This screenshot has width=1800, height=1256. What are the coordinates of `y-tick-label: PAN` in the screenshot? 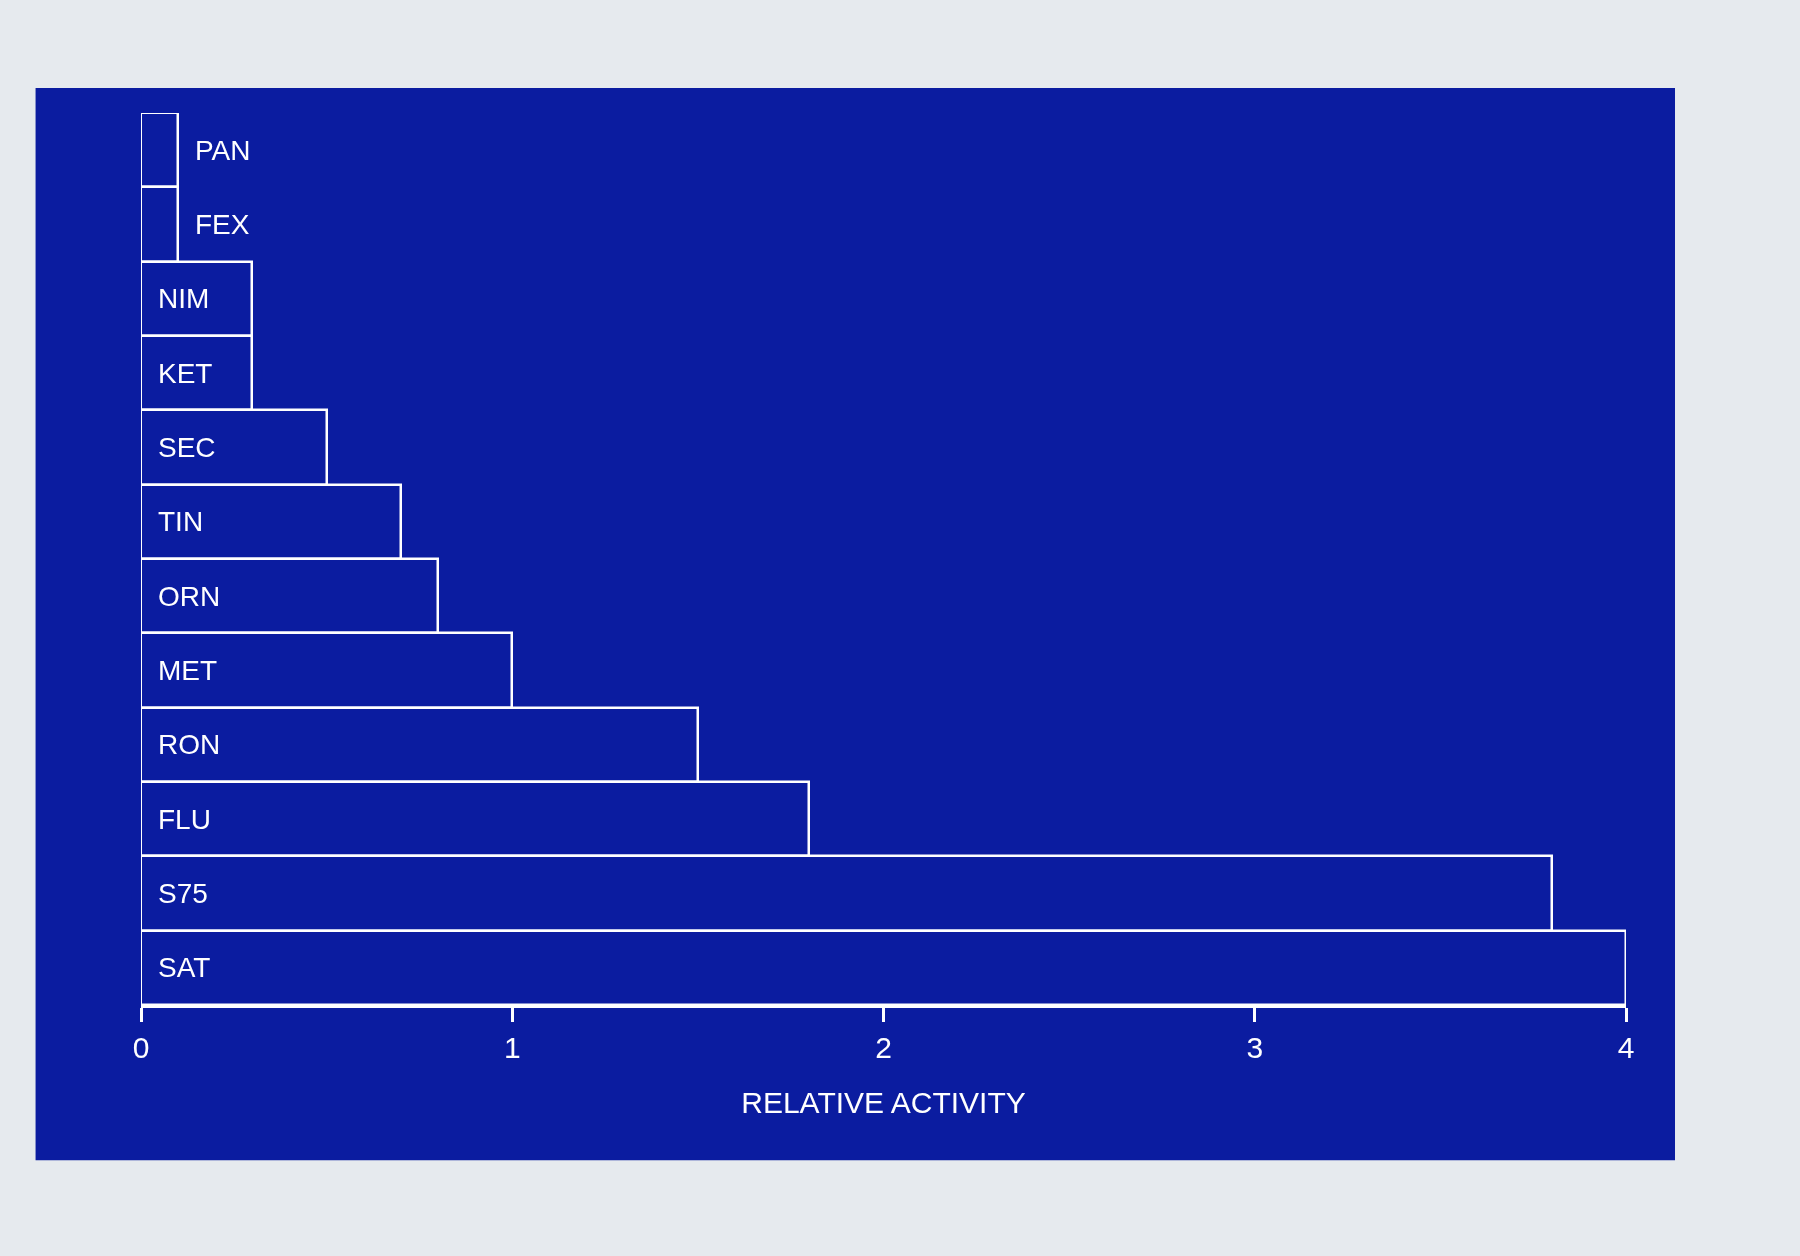 It's located at (223, 150).